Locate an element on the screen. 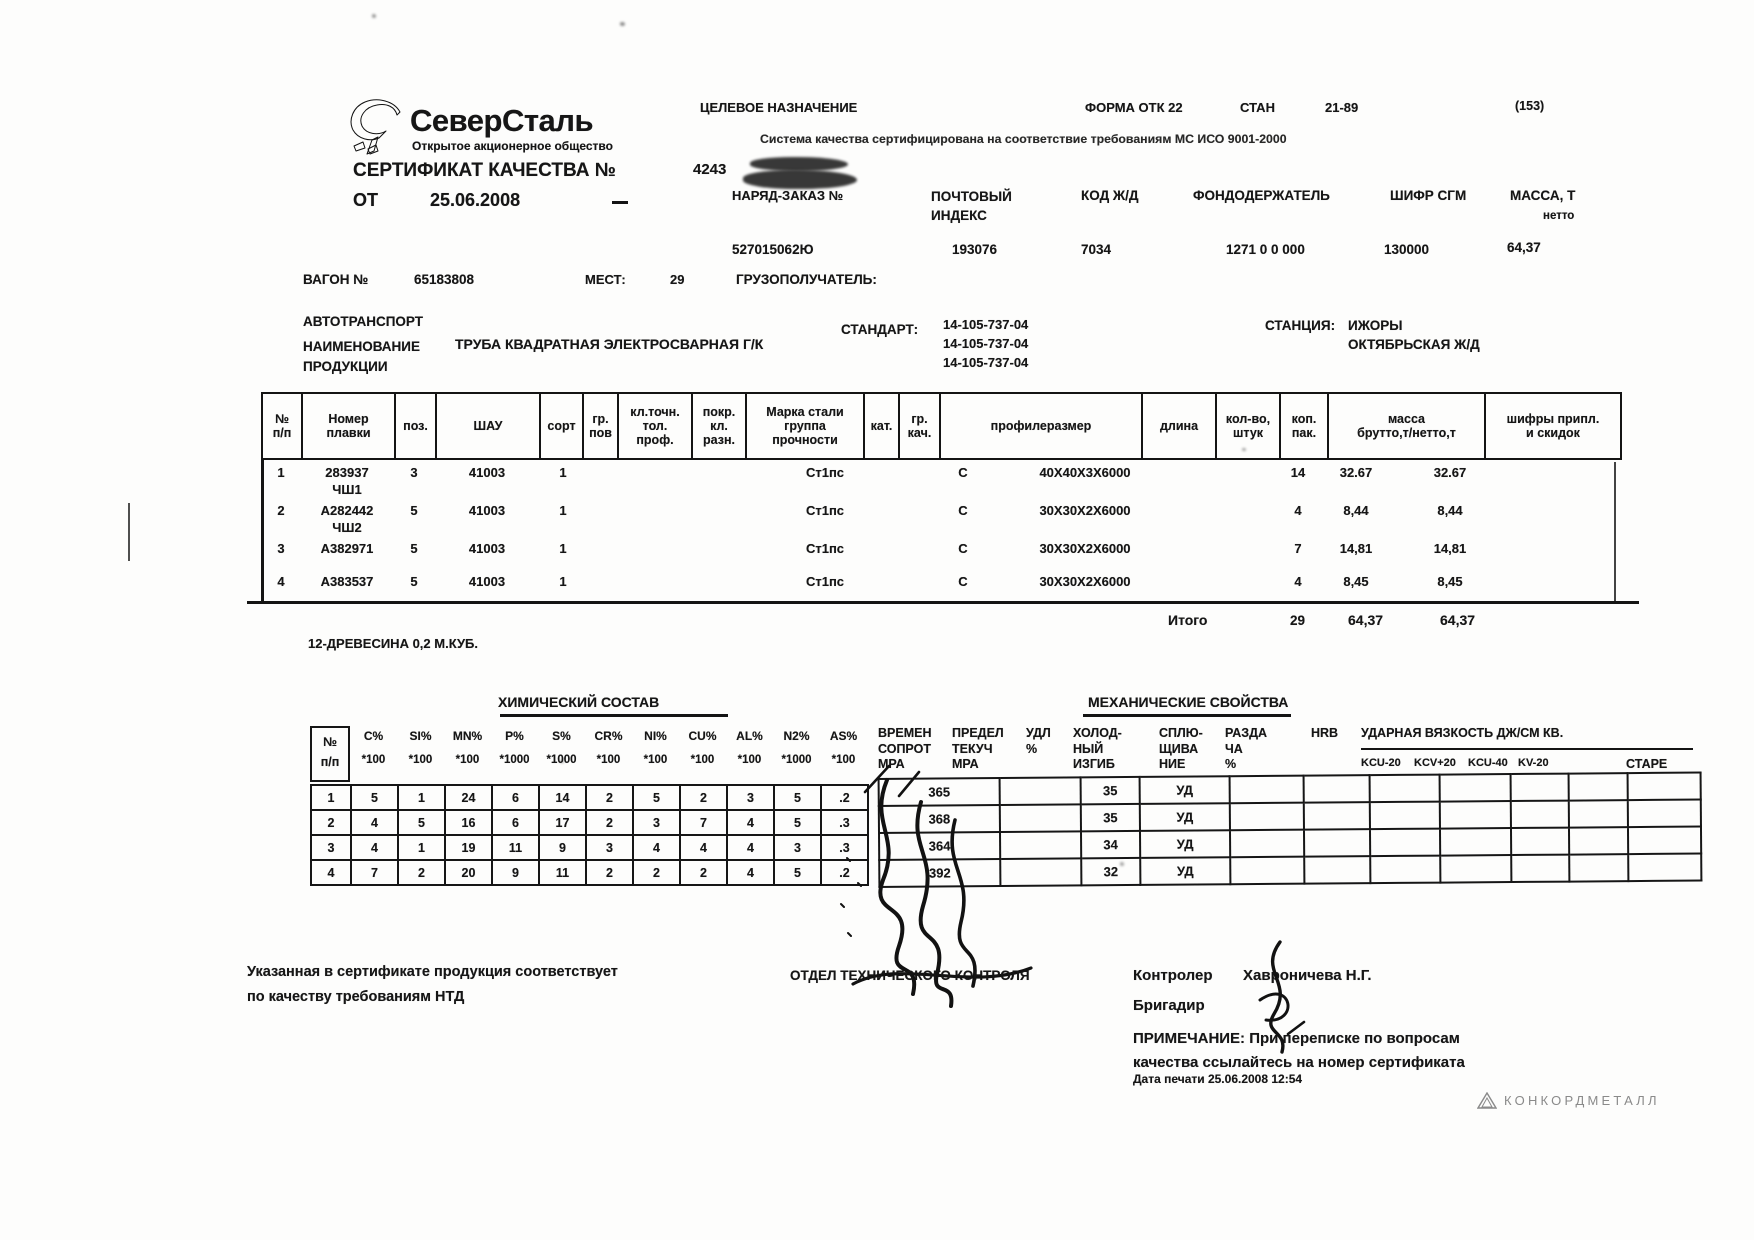 The image size is (1754, 1240). table-cell: 32.67 is located at coordinates (1356, 472).